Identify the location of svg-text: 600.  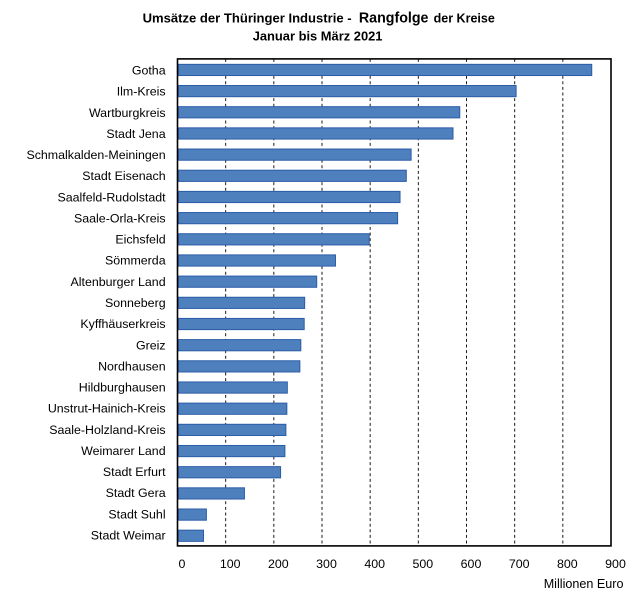
(471, 564).